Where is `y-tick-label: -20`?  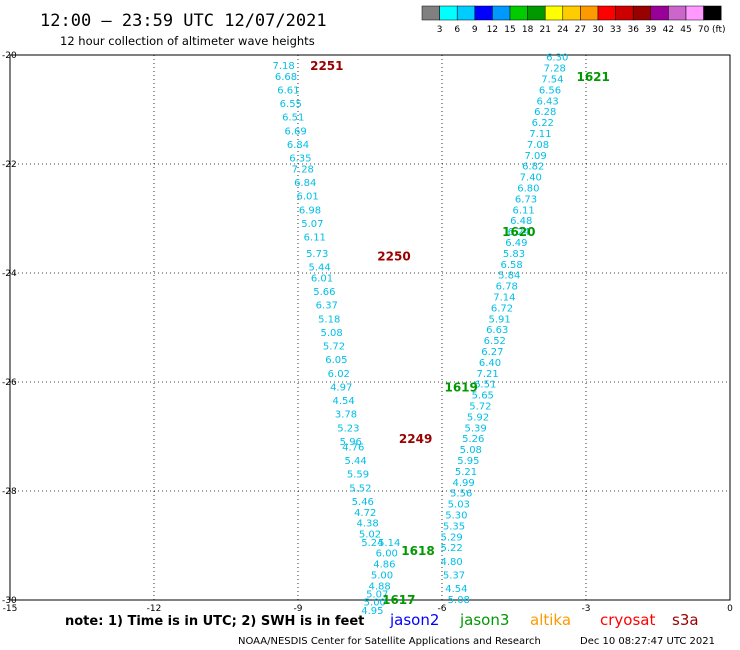
y-tick-label: -20 is located at coordinates (9, 56).